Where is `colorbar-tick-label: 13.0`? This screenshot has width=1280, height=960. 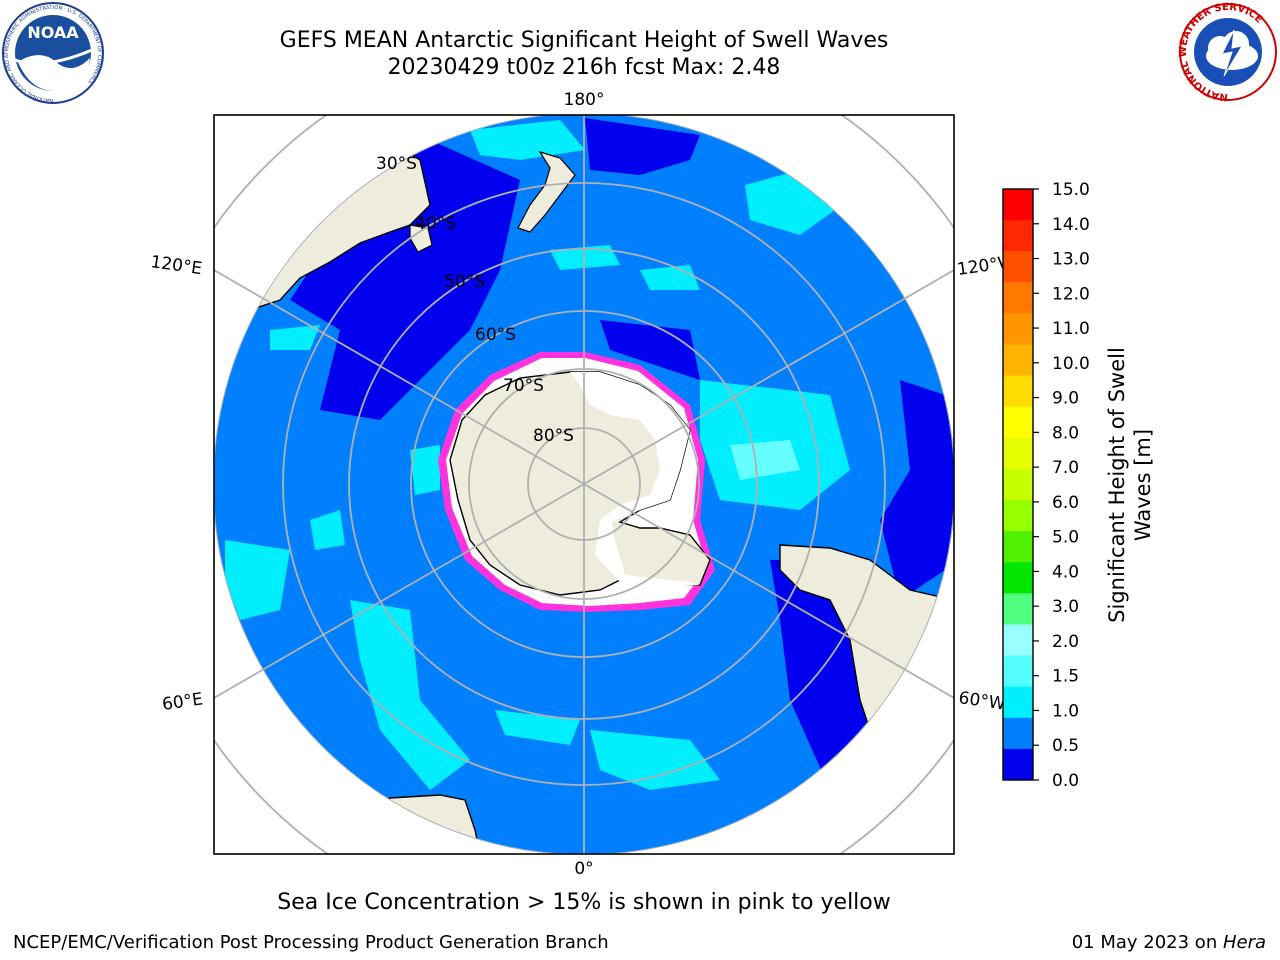
colorbar-tick-label: 13.0 is located at coordinates (1071, 260).